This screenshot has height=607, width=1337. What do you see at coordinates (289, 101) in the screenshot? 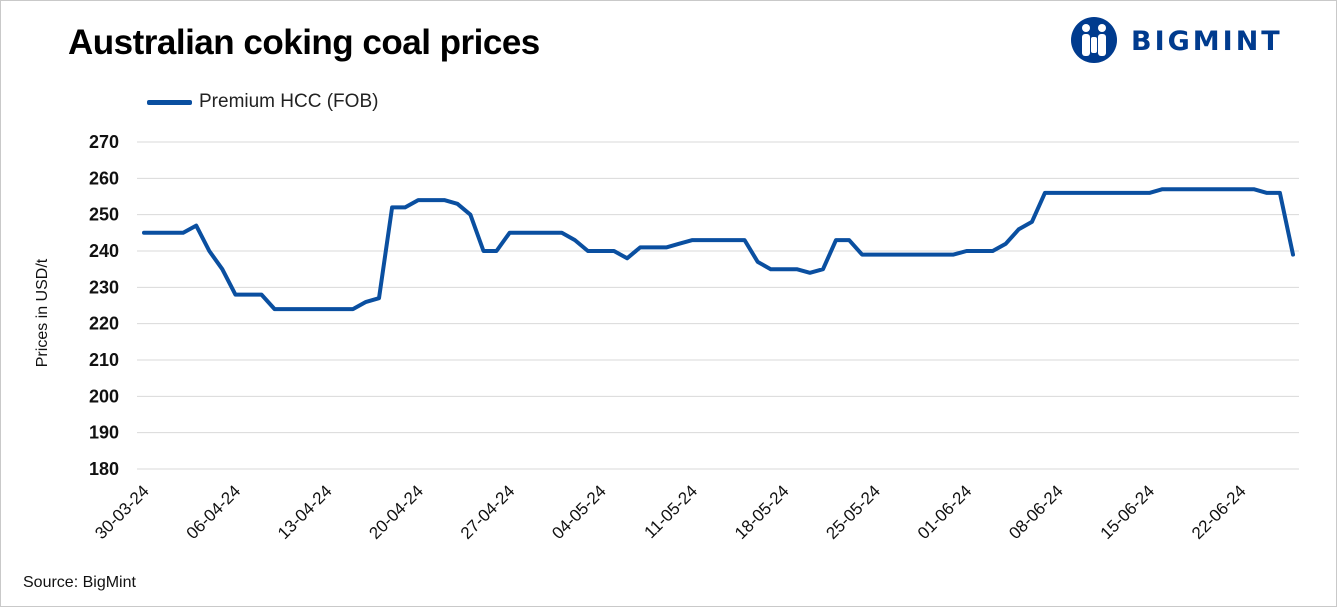
I see `legend-label: Premium HCC (FOB)` at bounding box center [289, 101].